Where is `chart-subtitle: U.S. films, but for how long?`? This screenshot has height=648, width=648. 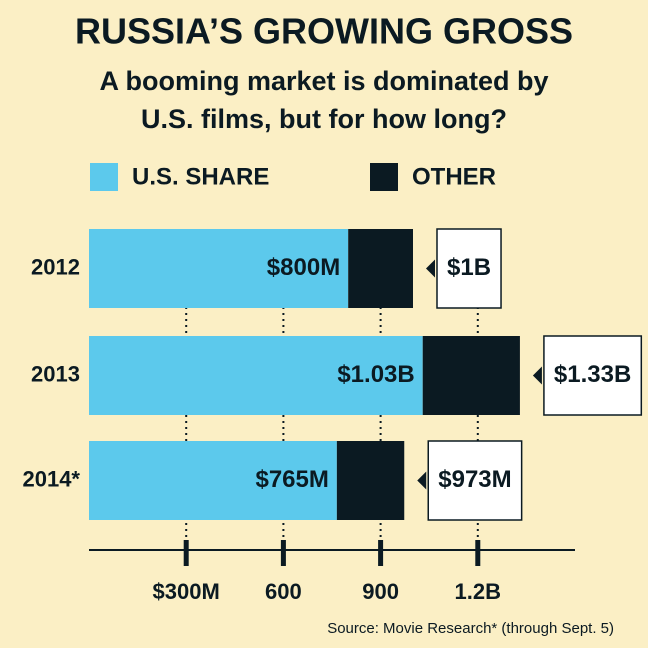
chart-subtitle: U.S. films, but for how long? is located at coordinates (324, 119).